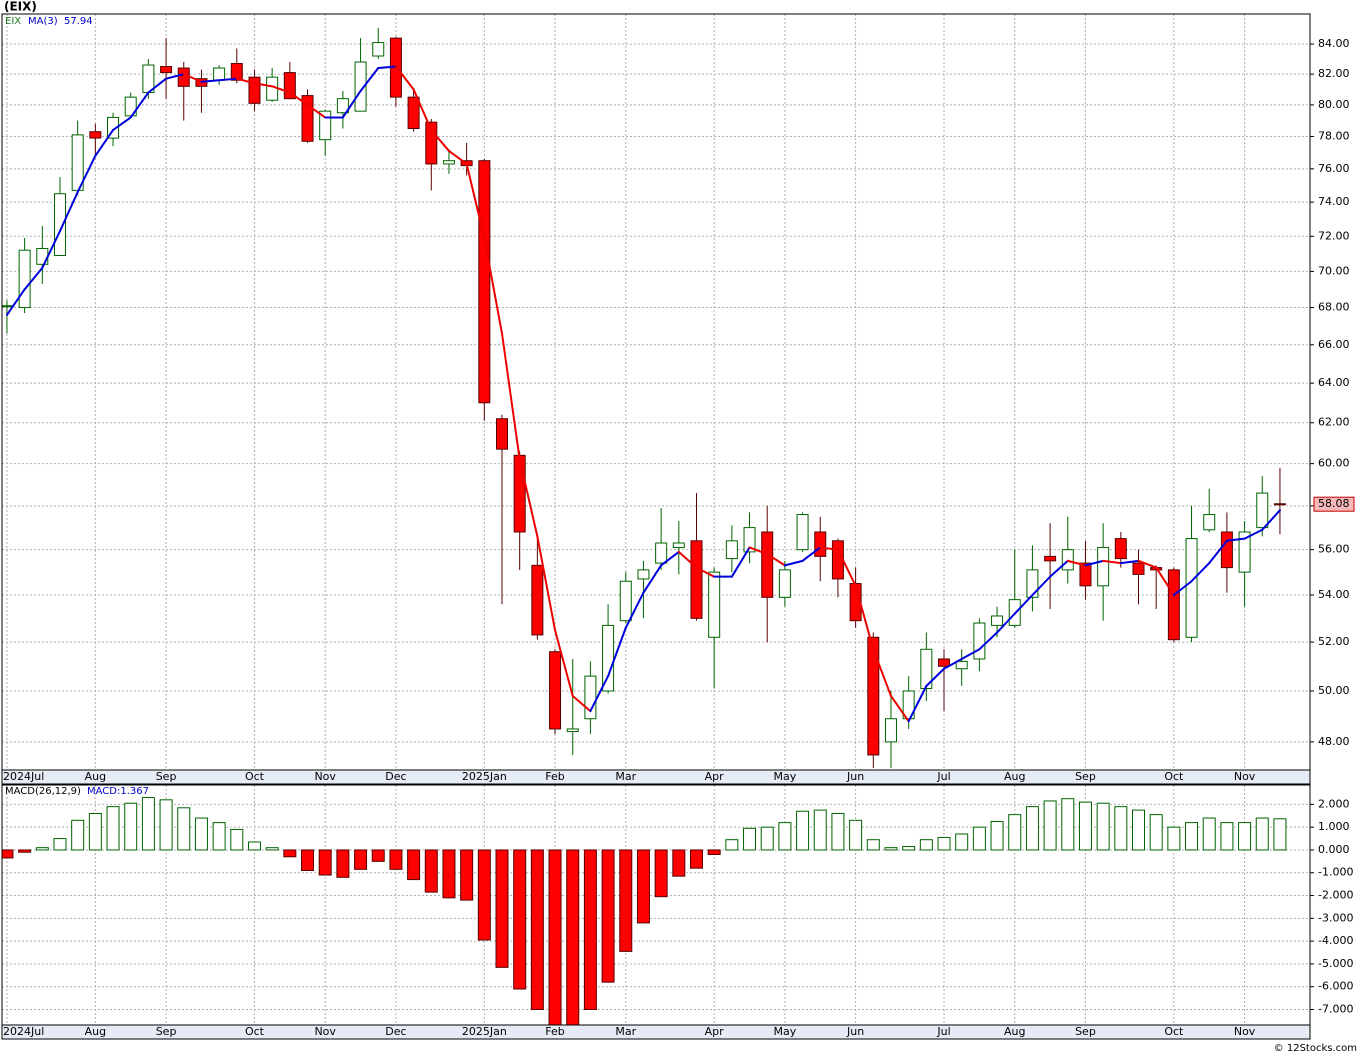 This screenshot has width=1360, height=1056. What do you see at coordinates (255, 776) in the screenshot?
I see `x-tick-label: Oct` at bounding box center [255, 776].